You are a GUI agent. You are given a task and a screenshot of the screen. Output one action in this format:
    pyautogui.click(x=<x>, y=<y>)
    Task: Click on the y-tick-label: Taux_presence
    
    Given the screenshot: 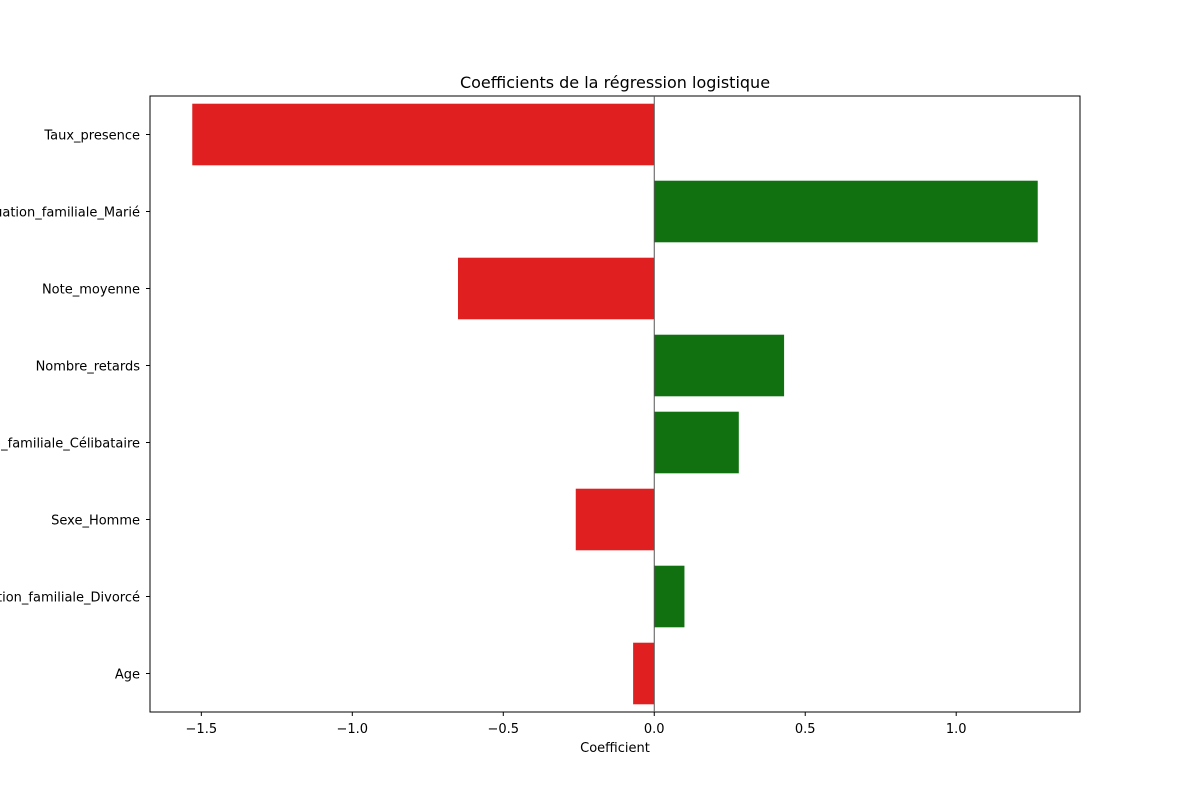 What is the action you would take?
    pyautogui.click(x=91, y=136)
    